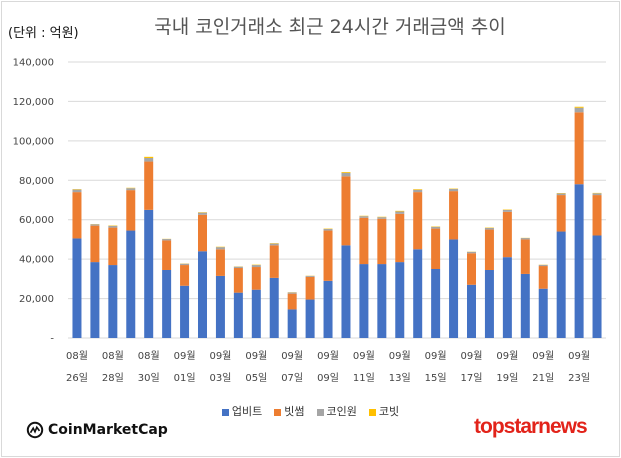 This screenshot has width=621, height=458. What do you see at coordinates (185, 378) in the screenshot?
I see `x-tick-day: 01일` at bounding box center [185, 378].